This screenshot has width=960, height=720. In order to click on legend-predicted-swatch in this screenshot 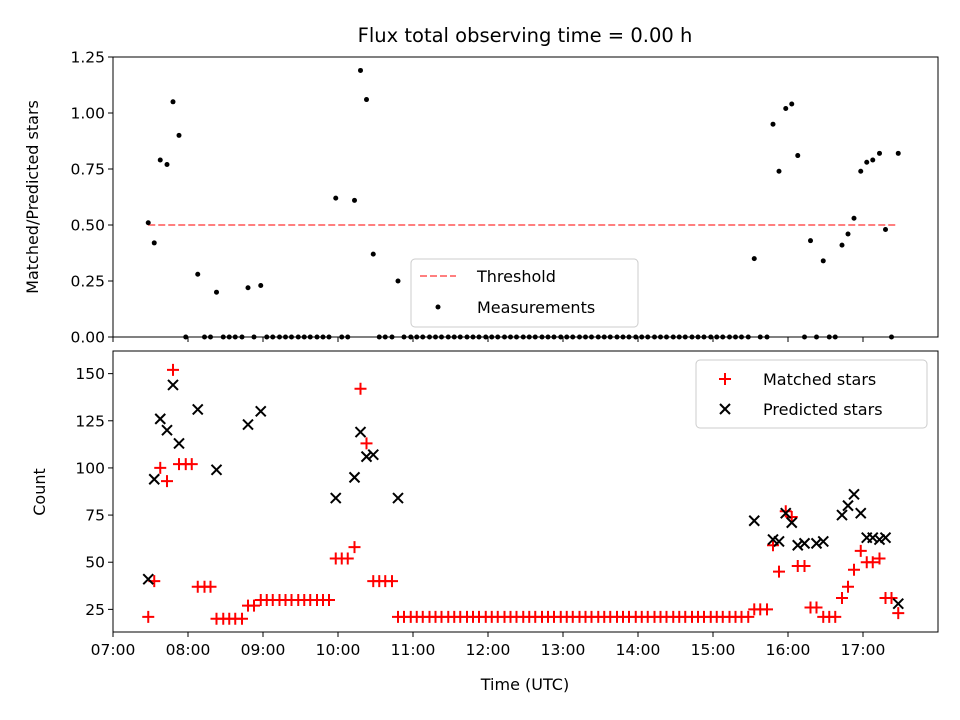, I will do `click(725, 409)`.